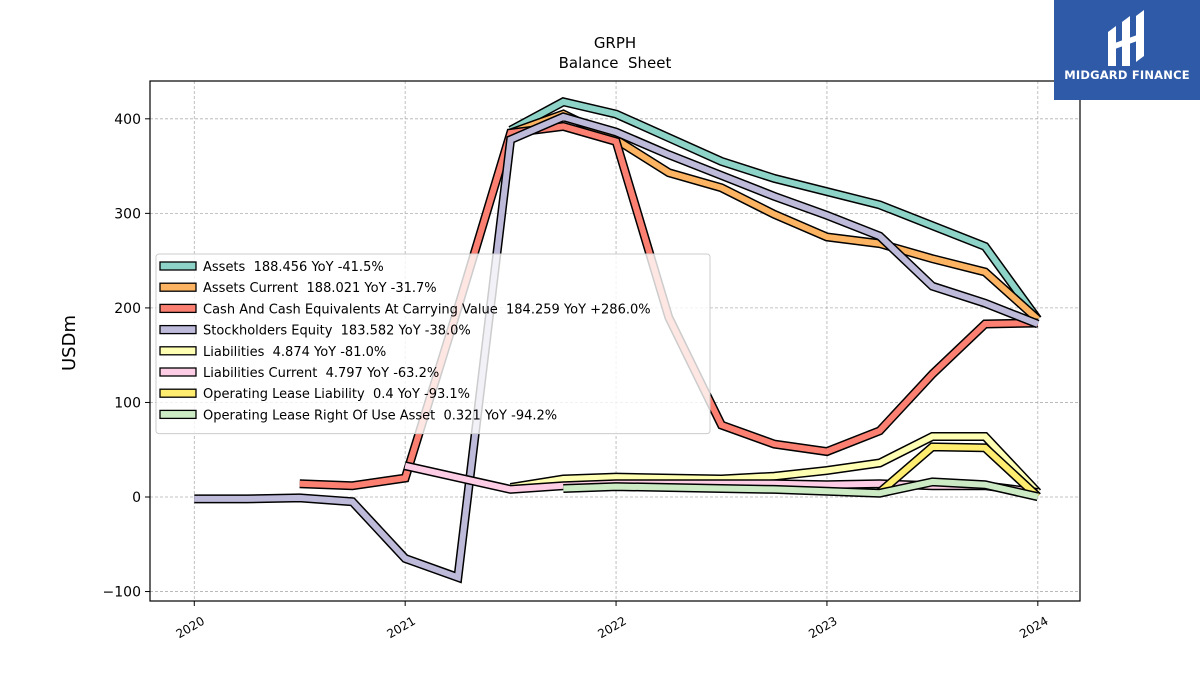 This screenshot has height=675, width=1200. Describe the element at coordinates (615, 63) in the screenshot. I see `chart-subtitle: Balance Sheet` at that location.